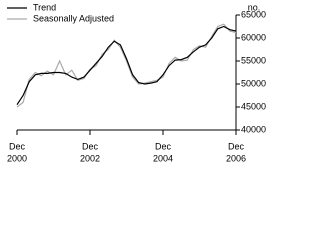 The image size is (320, 240). Describe the element at coordinates (163, 158) in the screenshot. I see `x-tick-label: 2004` at that location.